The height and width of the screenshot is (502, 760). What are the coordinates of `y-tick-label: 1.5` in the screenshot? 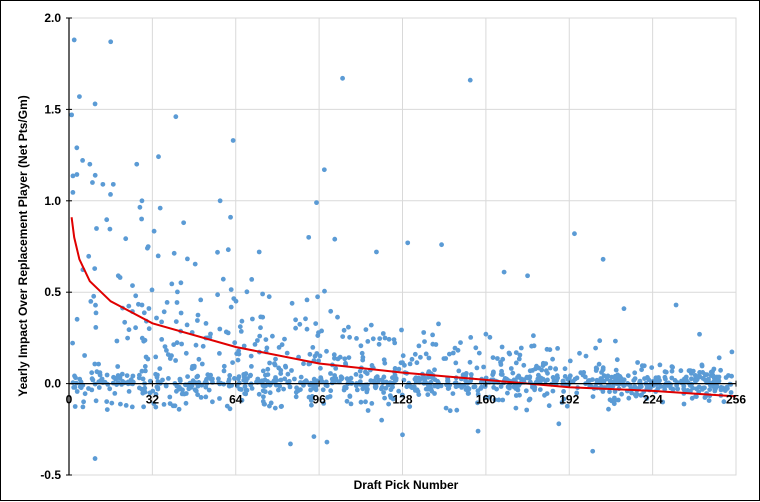 It's located at (52, 109).